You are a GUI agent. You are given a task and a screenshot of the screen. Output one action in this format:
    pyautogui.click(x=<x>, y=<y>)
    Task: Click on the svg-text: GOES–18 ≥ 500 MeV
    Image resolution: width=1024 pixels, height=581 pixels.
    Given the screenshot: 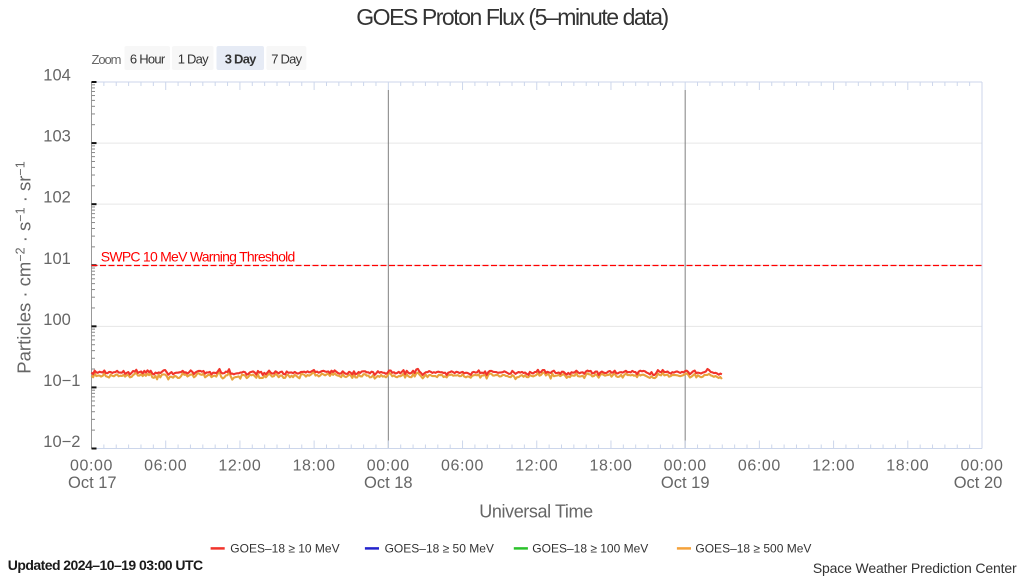 What is the action you would take?
    pyautogui.click(x=753, y=549)
    